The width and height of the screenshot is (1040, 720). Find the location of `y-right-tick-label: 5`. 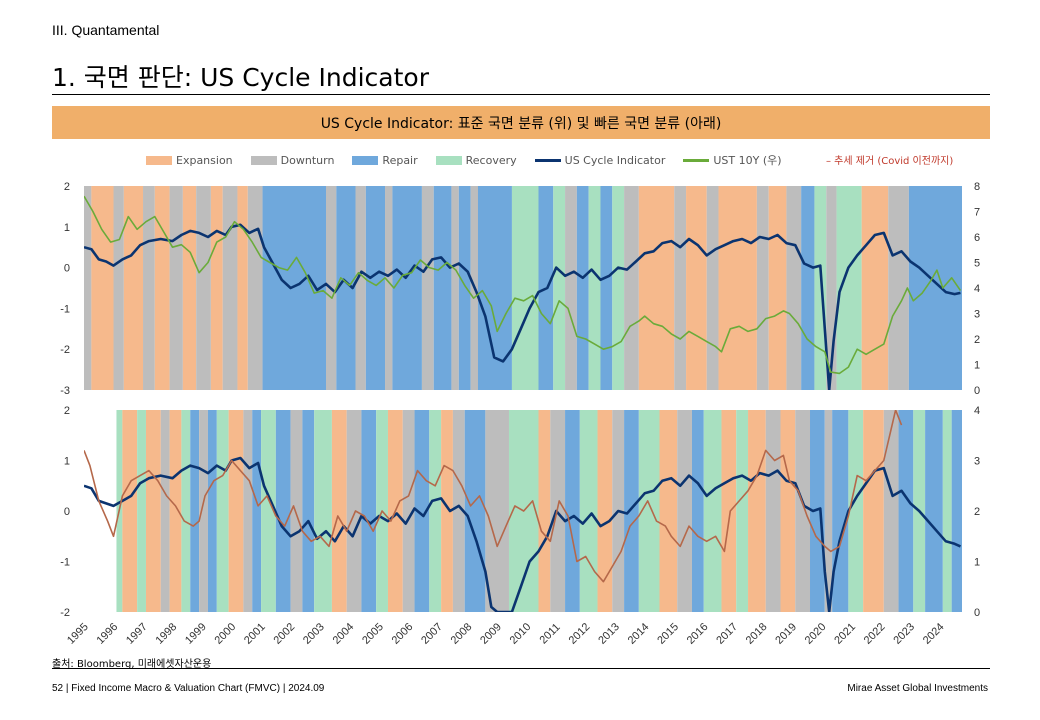

y-right-tick-label: 5 is located at coordinates (977, 264).